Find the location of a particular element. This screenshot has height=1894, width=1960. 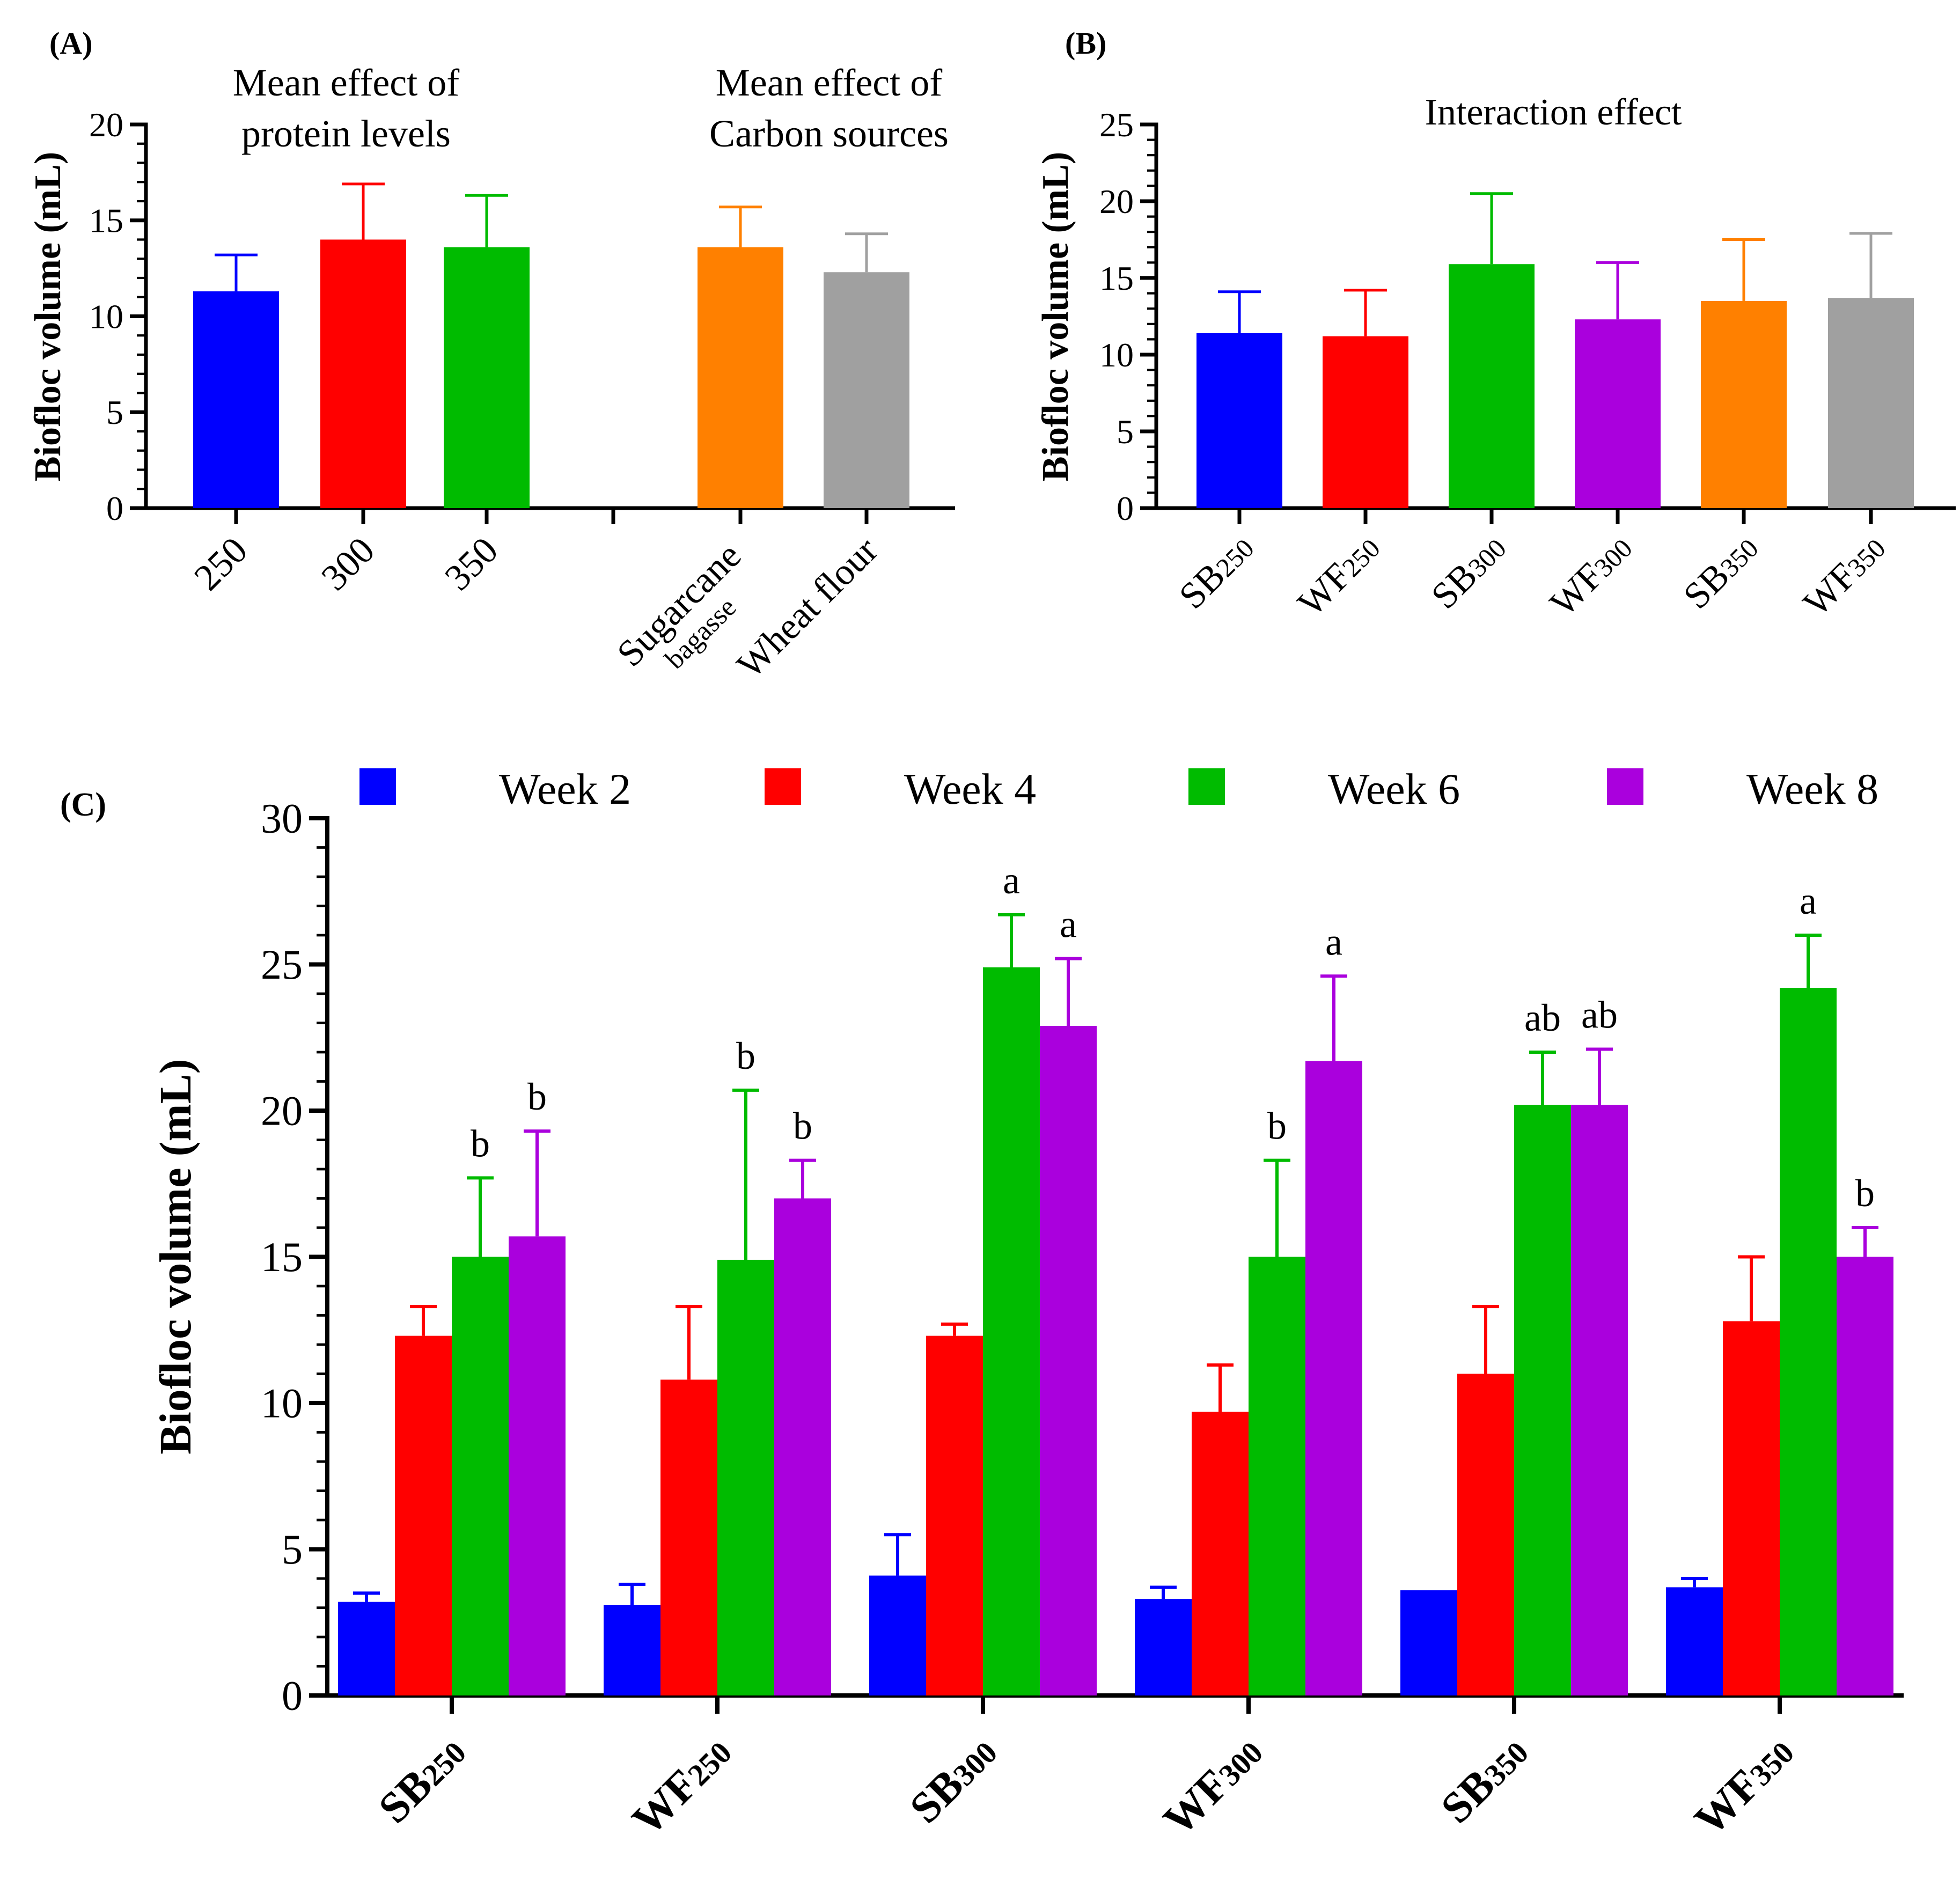

group-title: protein levels is located at coordinates (346, 133).